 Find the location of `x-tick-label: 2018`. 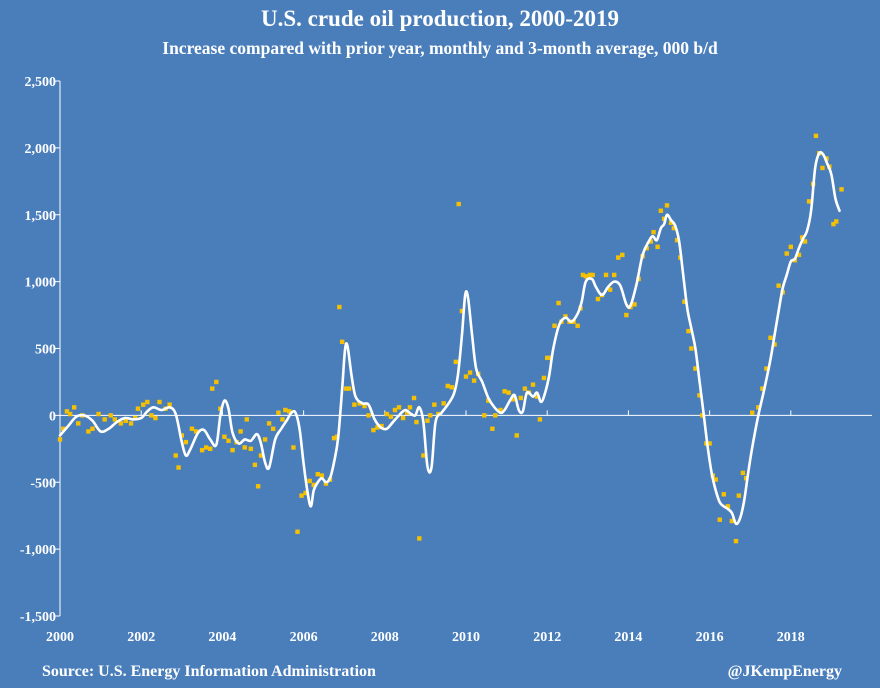

x-tick-label: 2018 is located at coordinates (791, 637).